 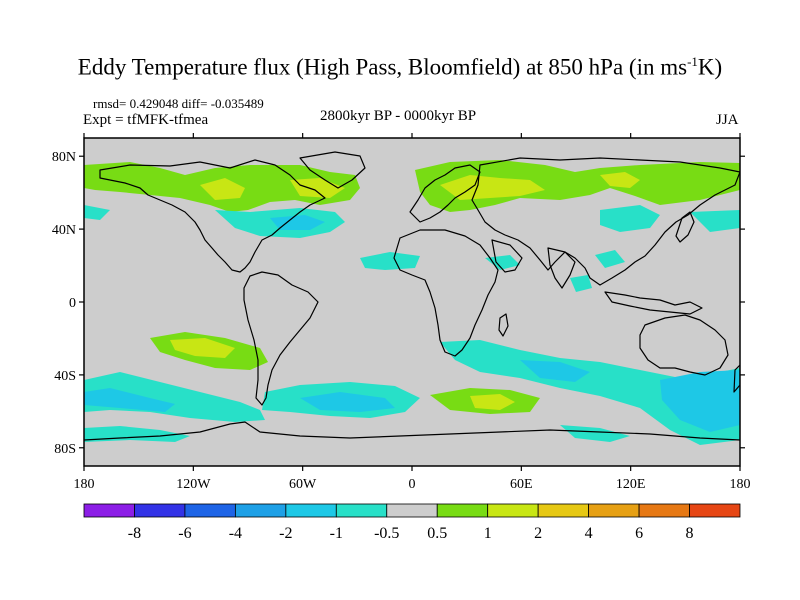 What do you see at coordinates (577, 186) in the screenshot?
I see `nh-green-band-east` at bounding box center [577, 186].